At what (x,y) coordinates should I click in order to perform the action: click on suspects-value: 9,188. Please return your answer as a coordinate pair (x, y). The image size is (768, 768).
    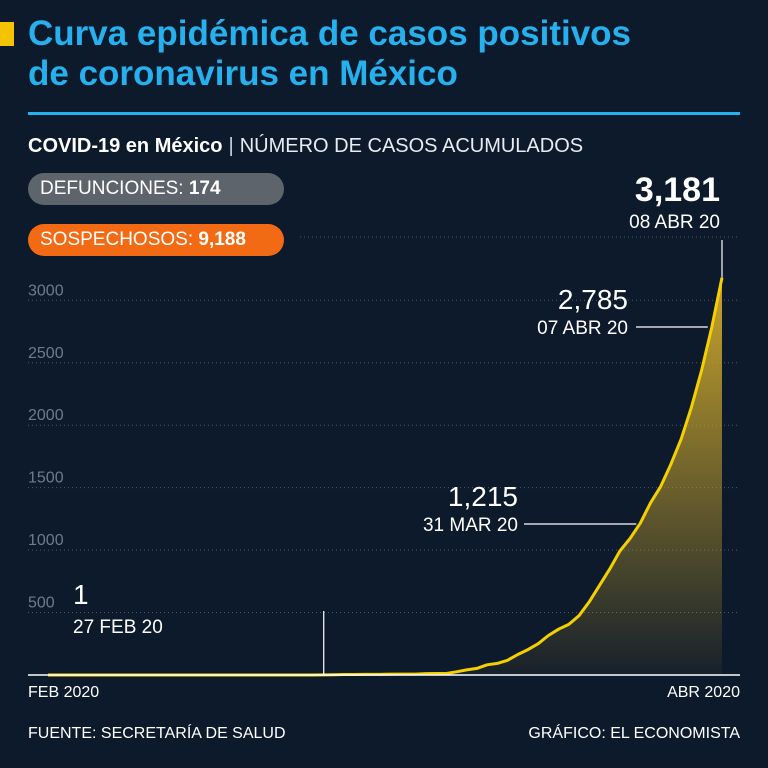
    Looking at the image, I should click on (222, 239).